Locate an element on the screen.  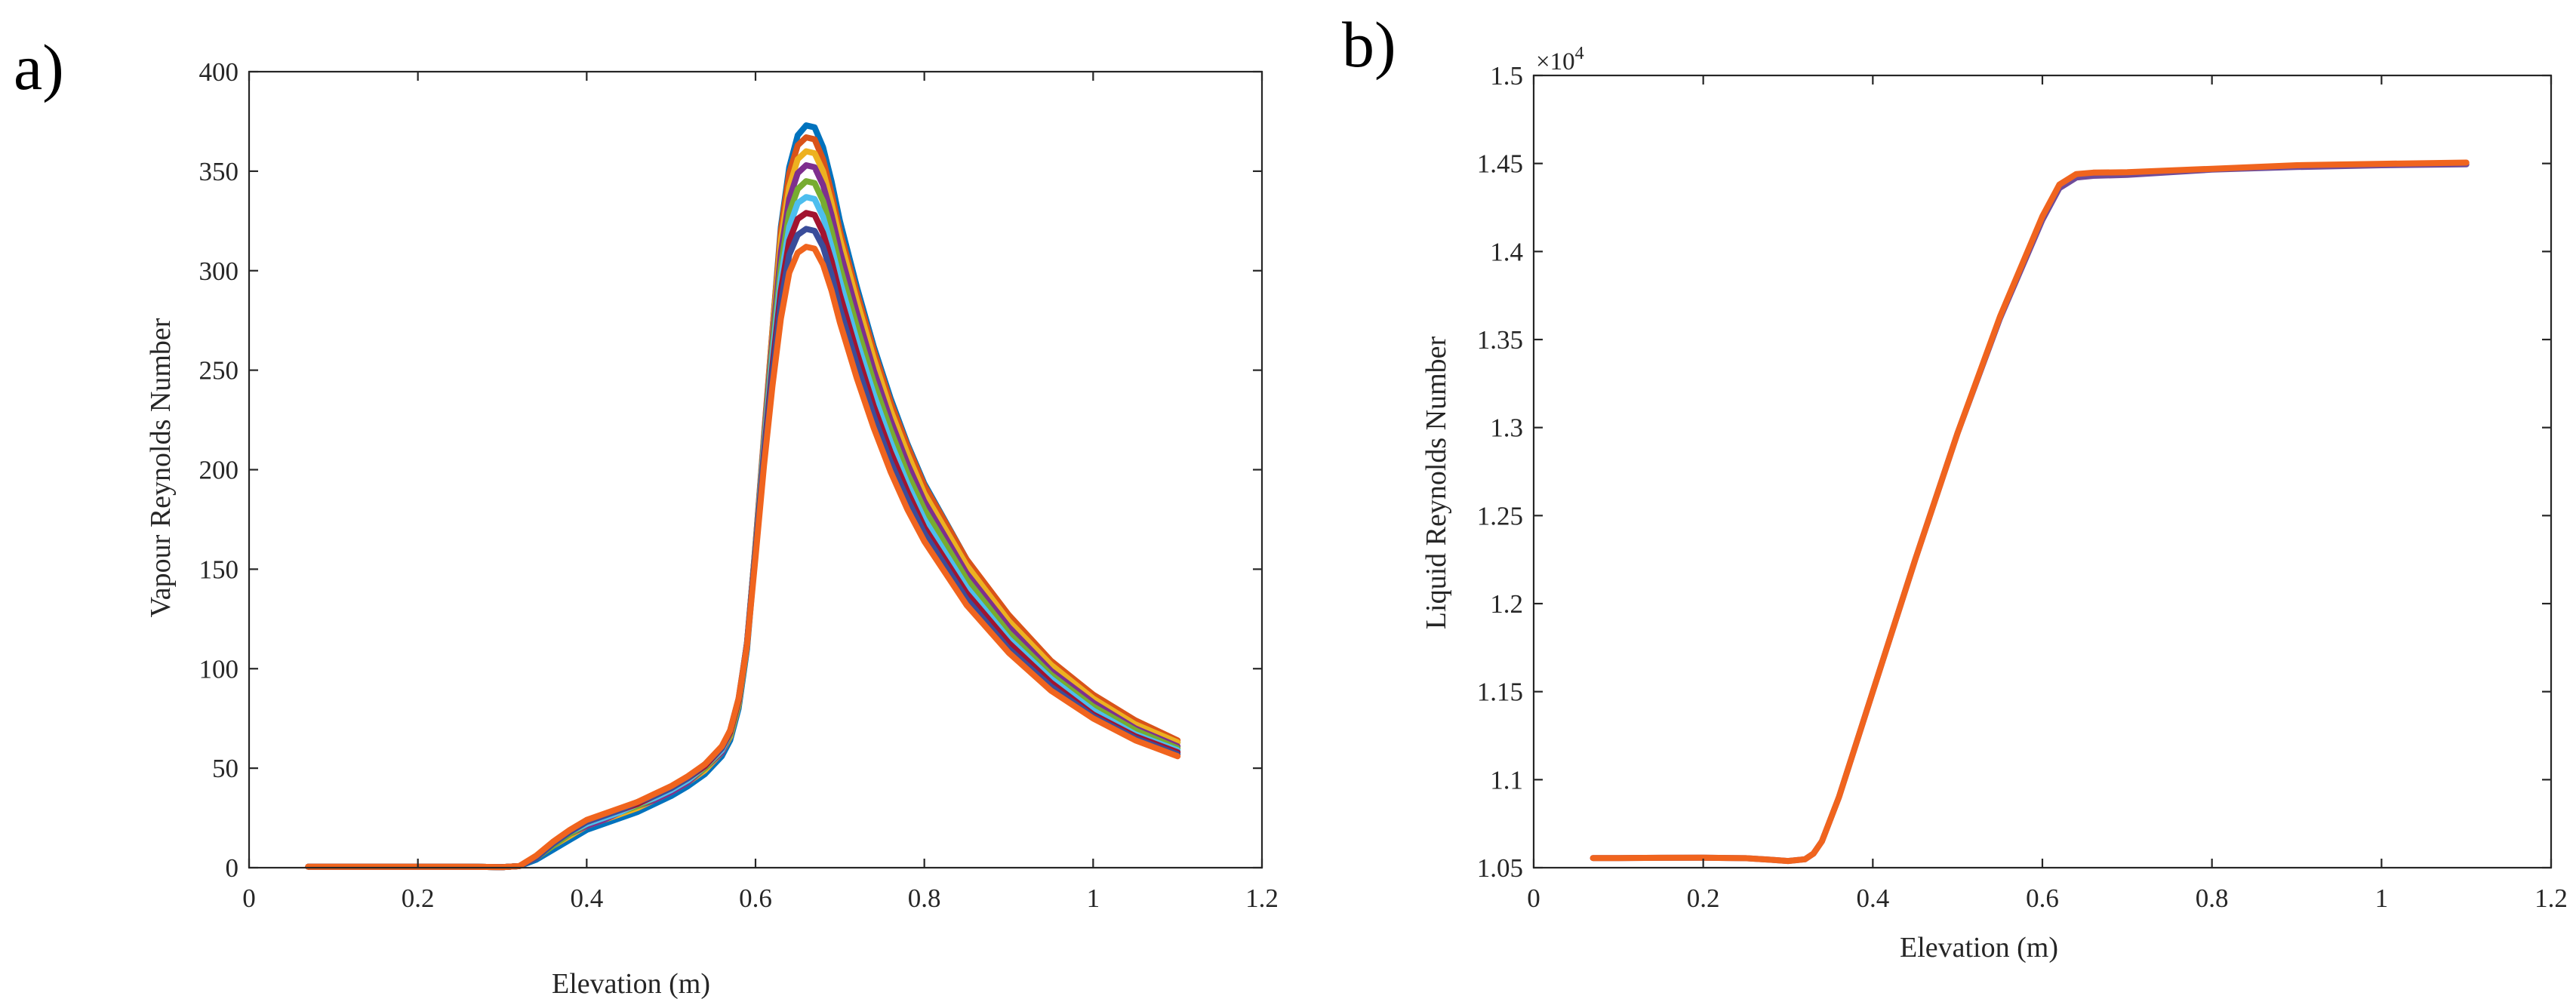
panel-b-y-tick-label: 1.3 is located at coordinates (1506, 428).